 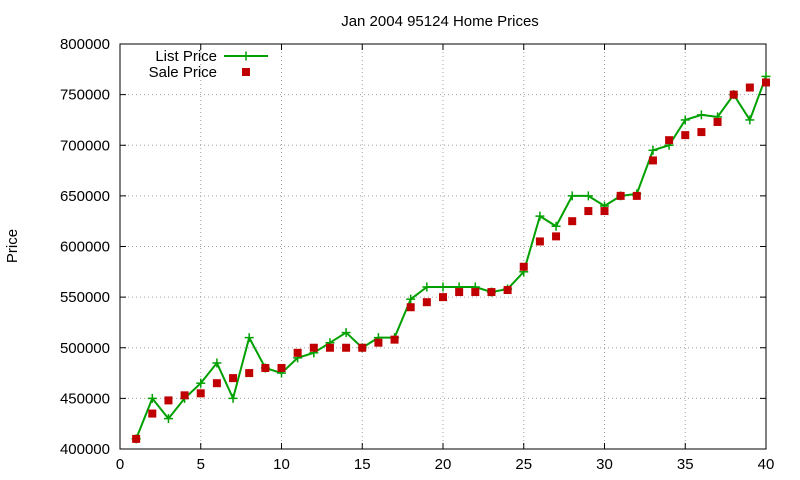 I want to click on y-tick-label: 800000, so click(x=85, y=44).